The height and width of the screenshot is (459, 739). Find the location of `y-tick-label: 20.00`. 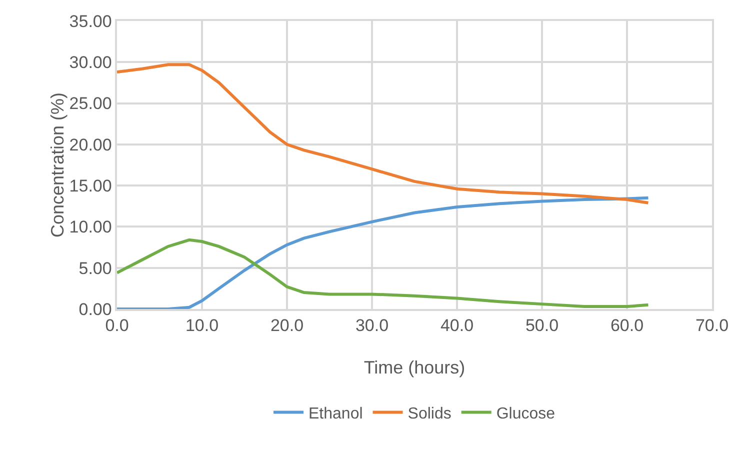

y-tick-label: 20.00 is located at coordinates (90, 144).